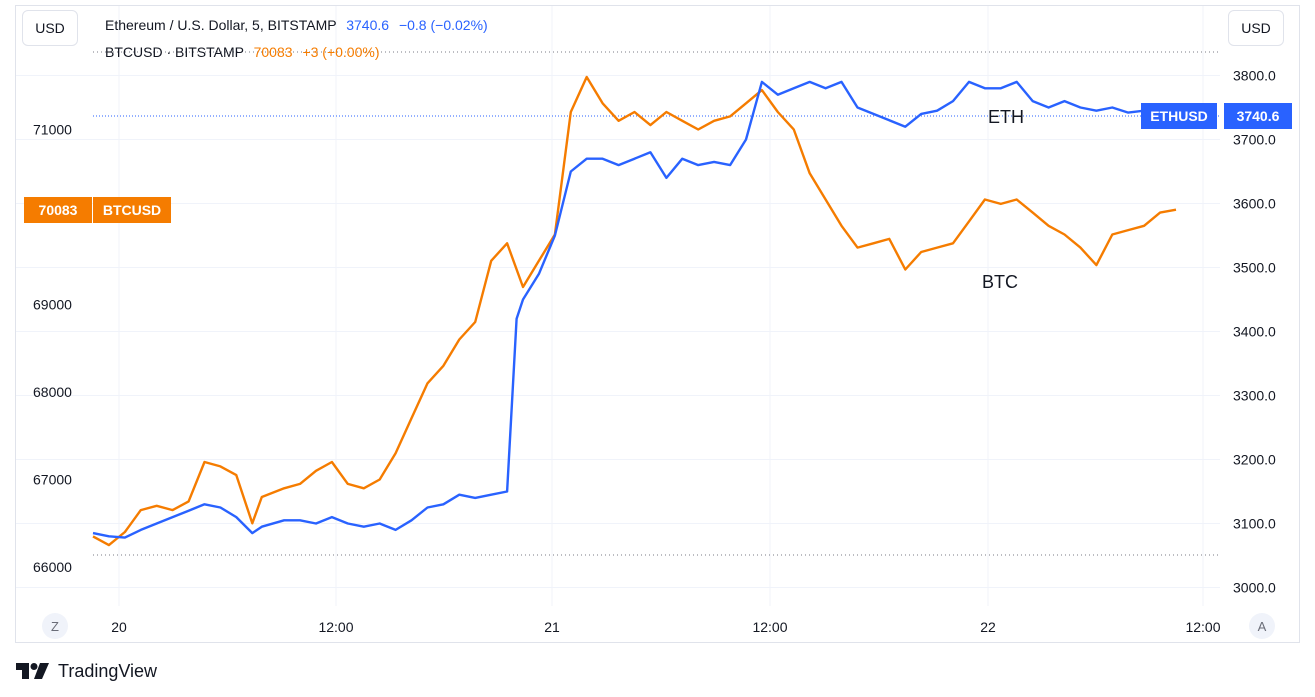 This screenshot has width=1315, height=697. I want to click on right-axis-tick: 3500.0, so click(1254, 268).